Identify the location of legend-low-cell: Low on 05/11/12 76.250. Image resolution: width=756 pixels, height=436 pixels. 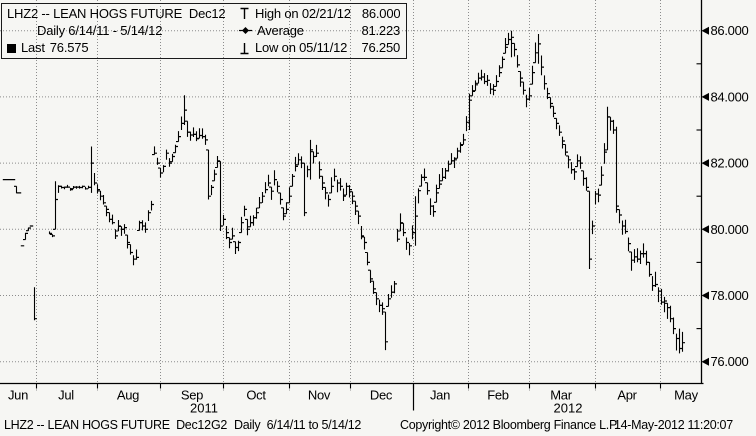
(319, 48).